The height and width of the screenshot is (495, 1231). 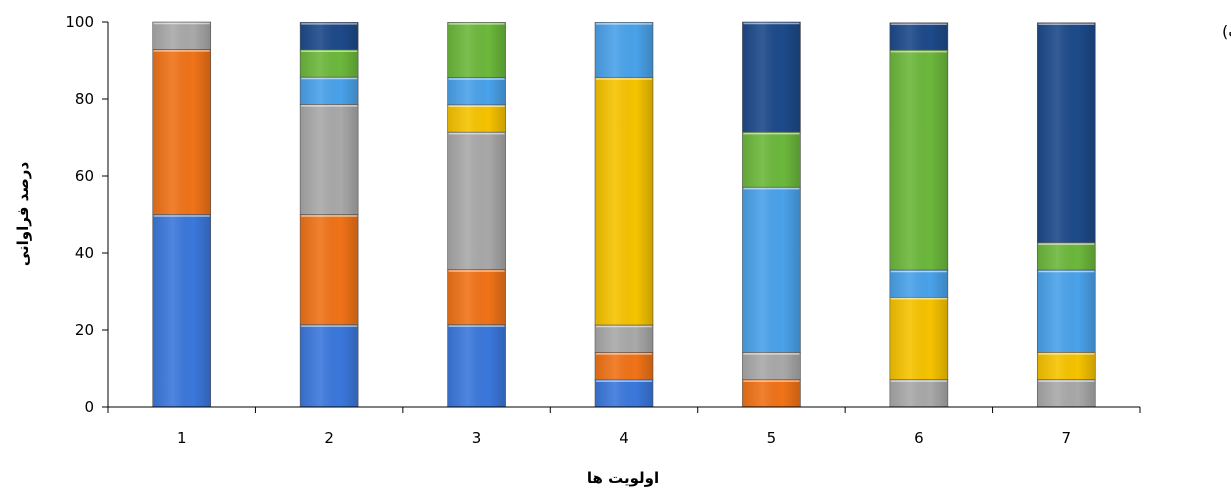 What do you see at coordinates (919, 438) in the screenshot?
I see `x-tick-label: 6` at bounding box center [919, 438].